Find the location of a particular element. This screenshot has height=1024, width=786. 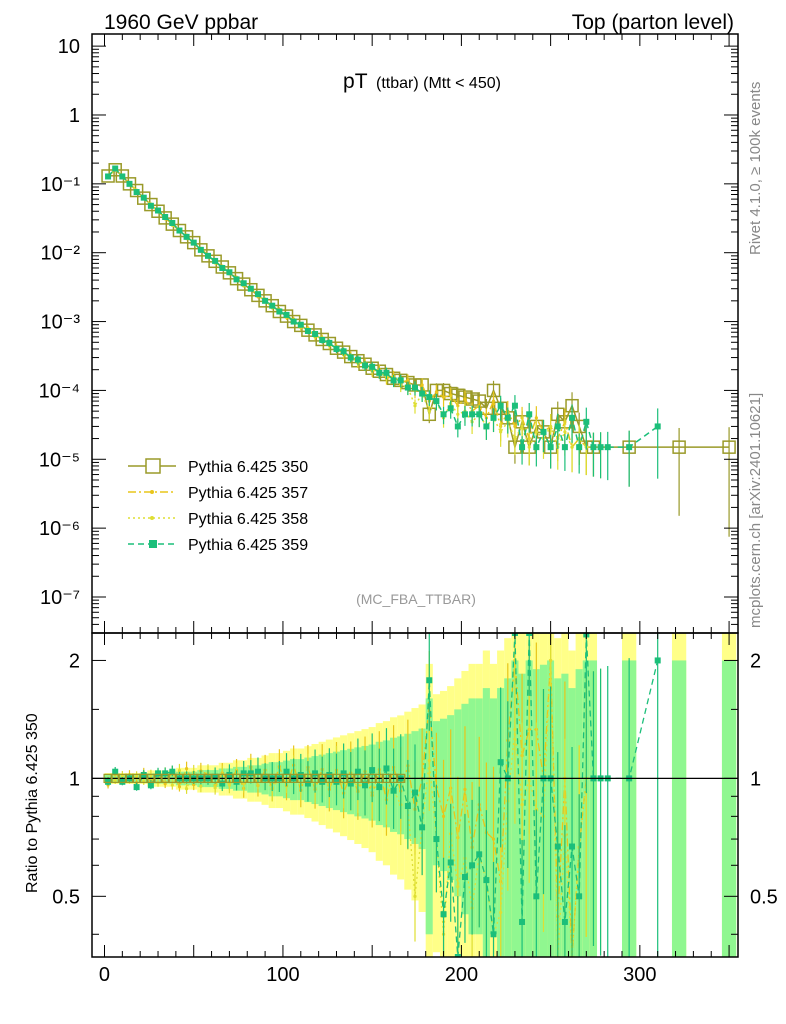

legend-marker is located at coordinates (152, 518).